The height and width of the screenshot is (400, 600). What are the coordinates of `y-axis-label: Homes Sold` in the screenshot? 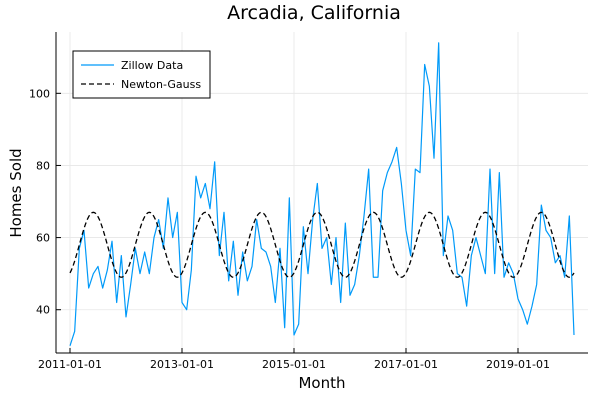 It's located at (16, 192).